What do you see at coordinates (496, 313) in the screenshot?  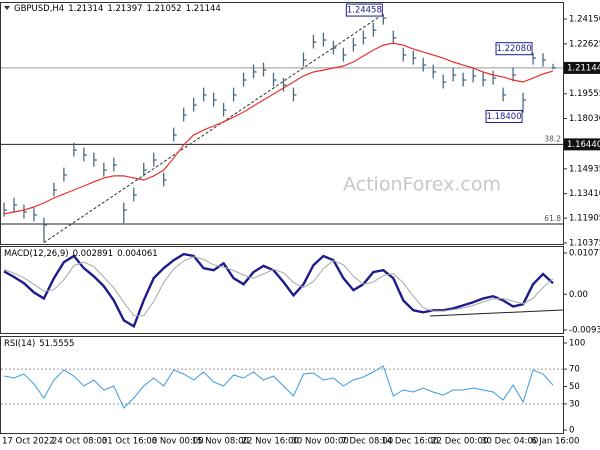 I see `macd-trendline` at bounding box center [496, 313].